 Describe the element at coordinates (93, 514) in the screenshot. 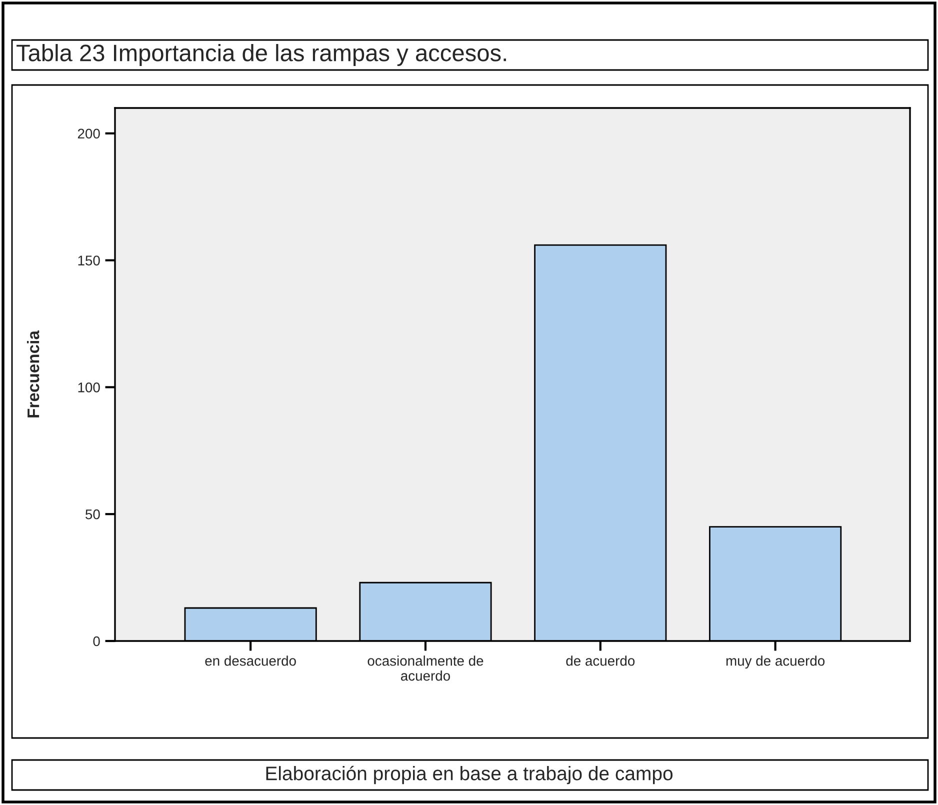

I see `y-tick-label: 50` at that location.